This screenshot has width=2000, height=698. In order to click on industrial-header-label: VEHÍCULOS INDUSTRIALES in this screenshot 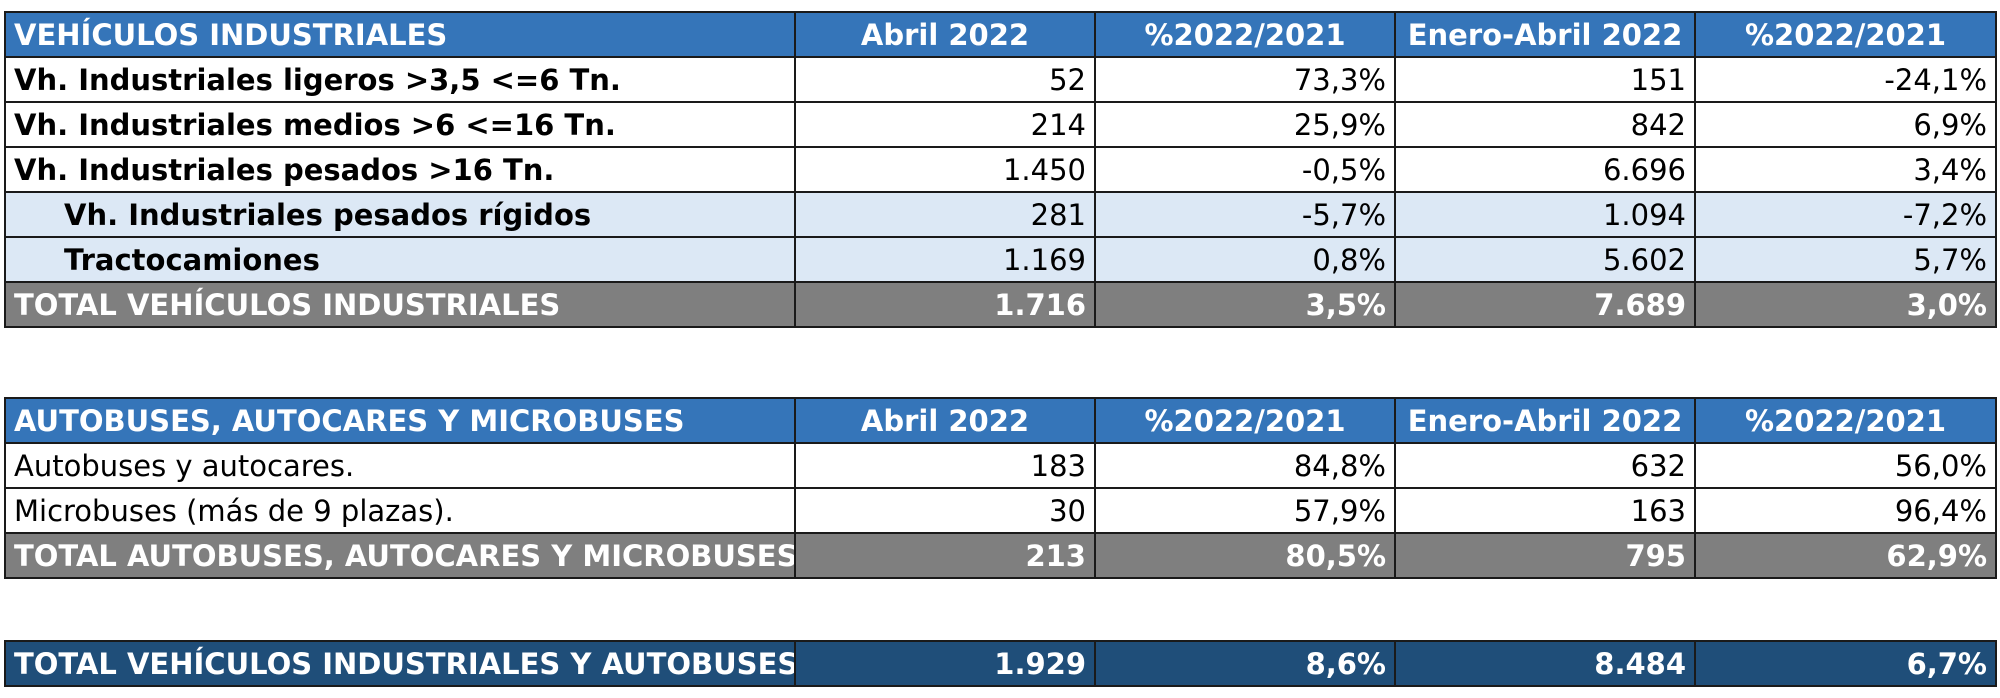, I will do `click(400, 34)`.